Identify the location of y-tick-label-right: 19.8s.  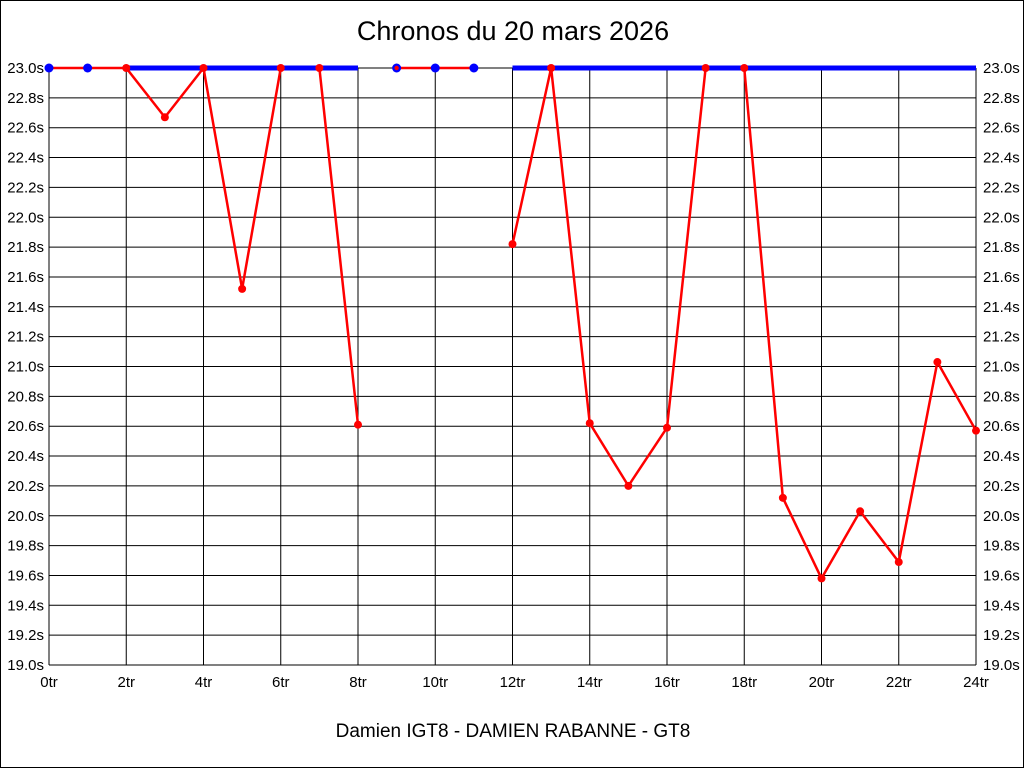
(1001, 546).